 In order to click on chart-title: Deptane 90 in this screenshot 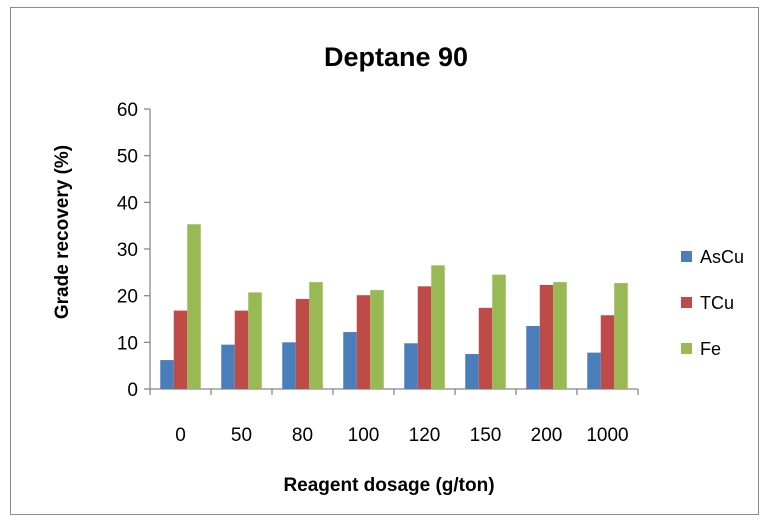, I will do `click(396, 57)`.